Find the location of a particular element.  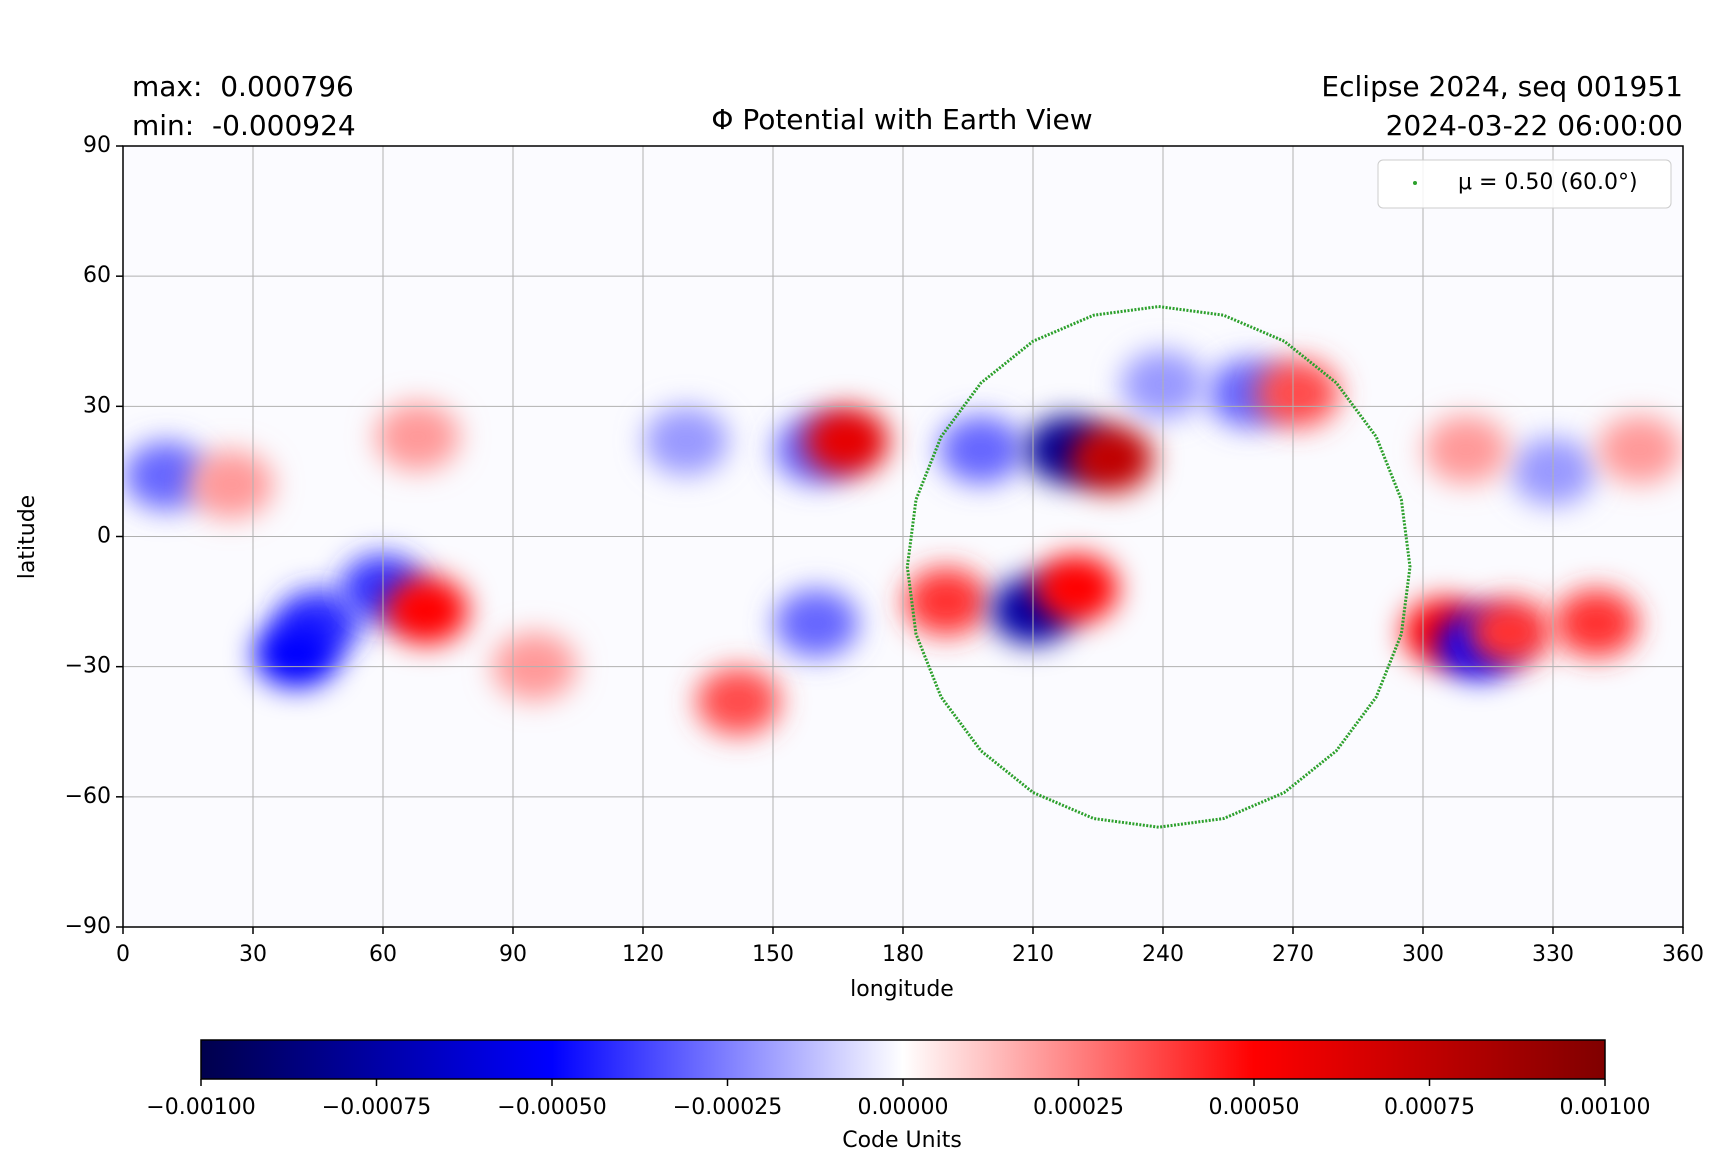

x-tick-label: 120 is located at coordinates (643, 954).